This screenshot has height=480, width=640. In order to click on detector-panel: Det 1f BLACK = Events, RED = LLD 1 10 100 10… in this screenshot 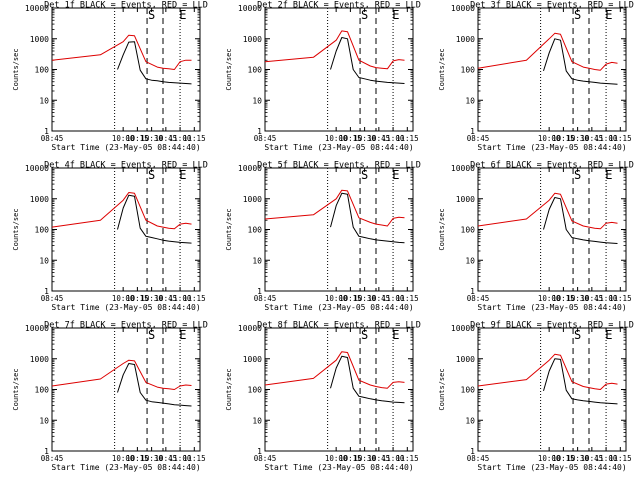, I will do `click(110, 77)`.